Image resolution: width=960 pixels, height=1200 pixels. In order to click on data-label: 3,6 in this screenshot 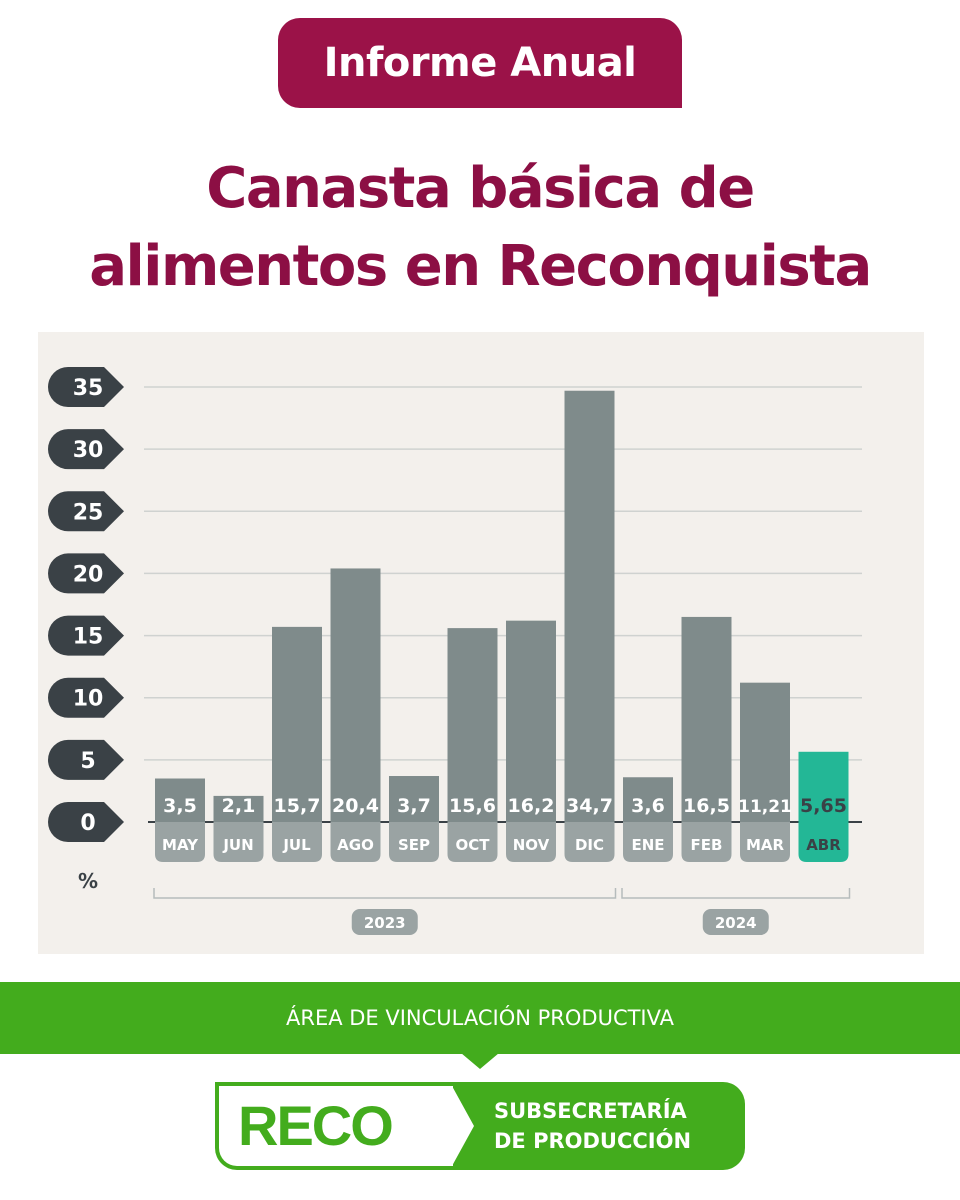, I will do `click(648, 806)`.